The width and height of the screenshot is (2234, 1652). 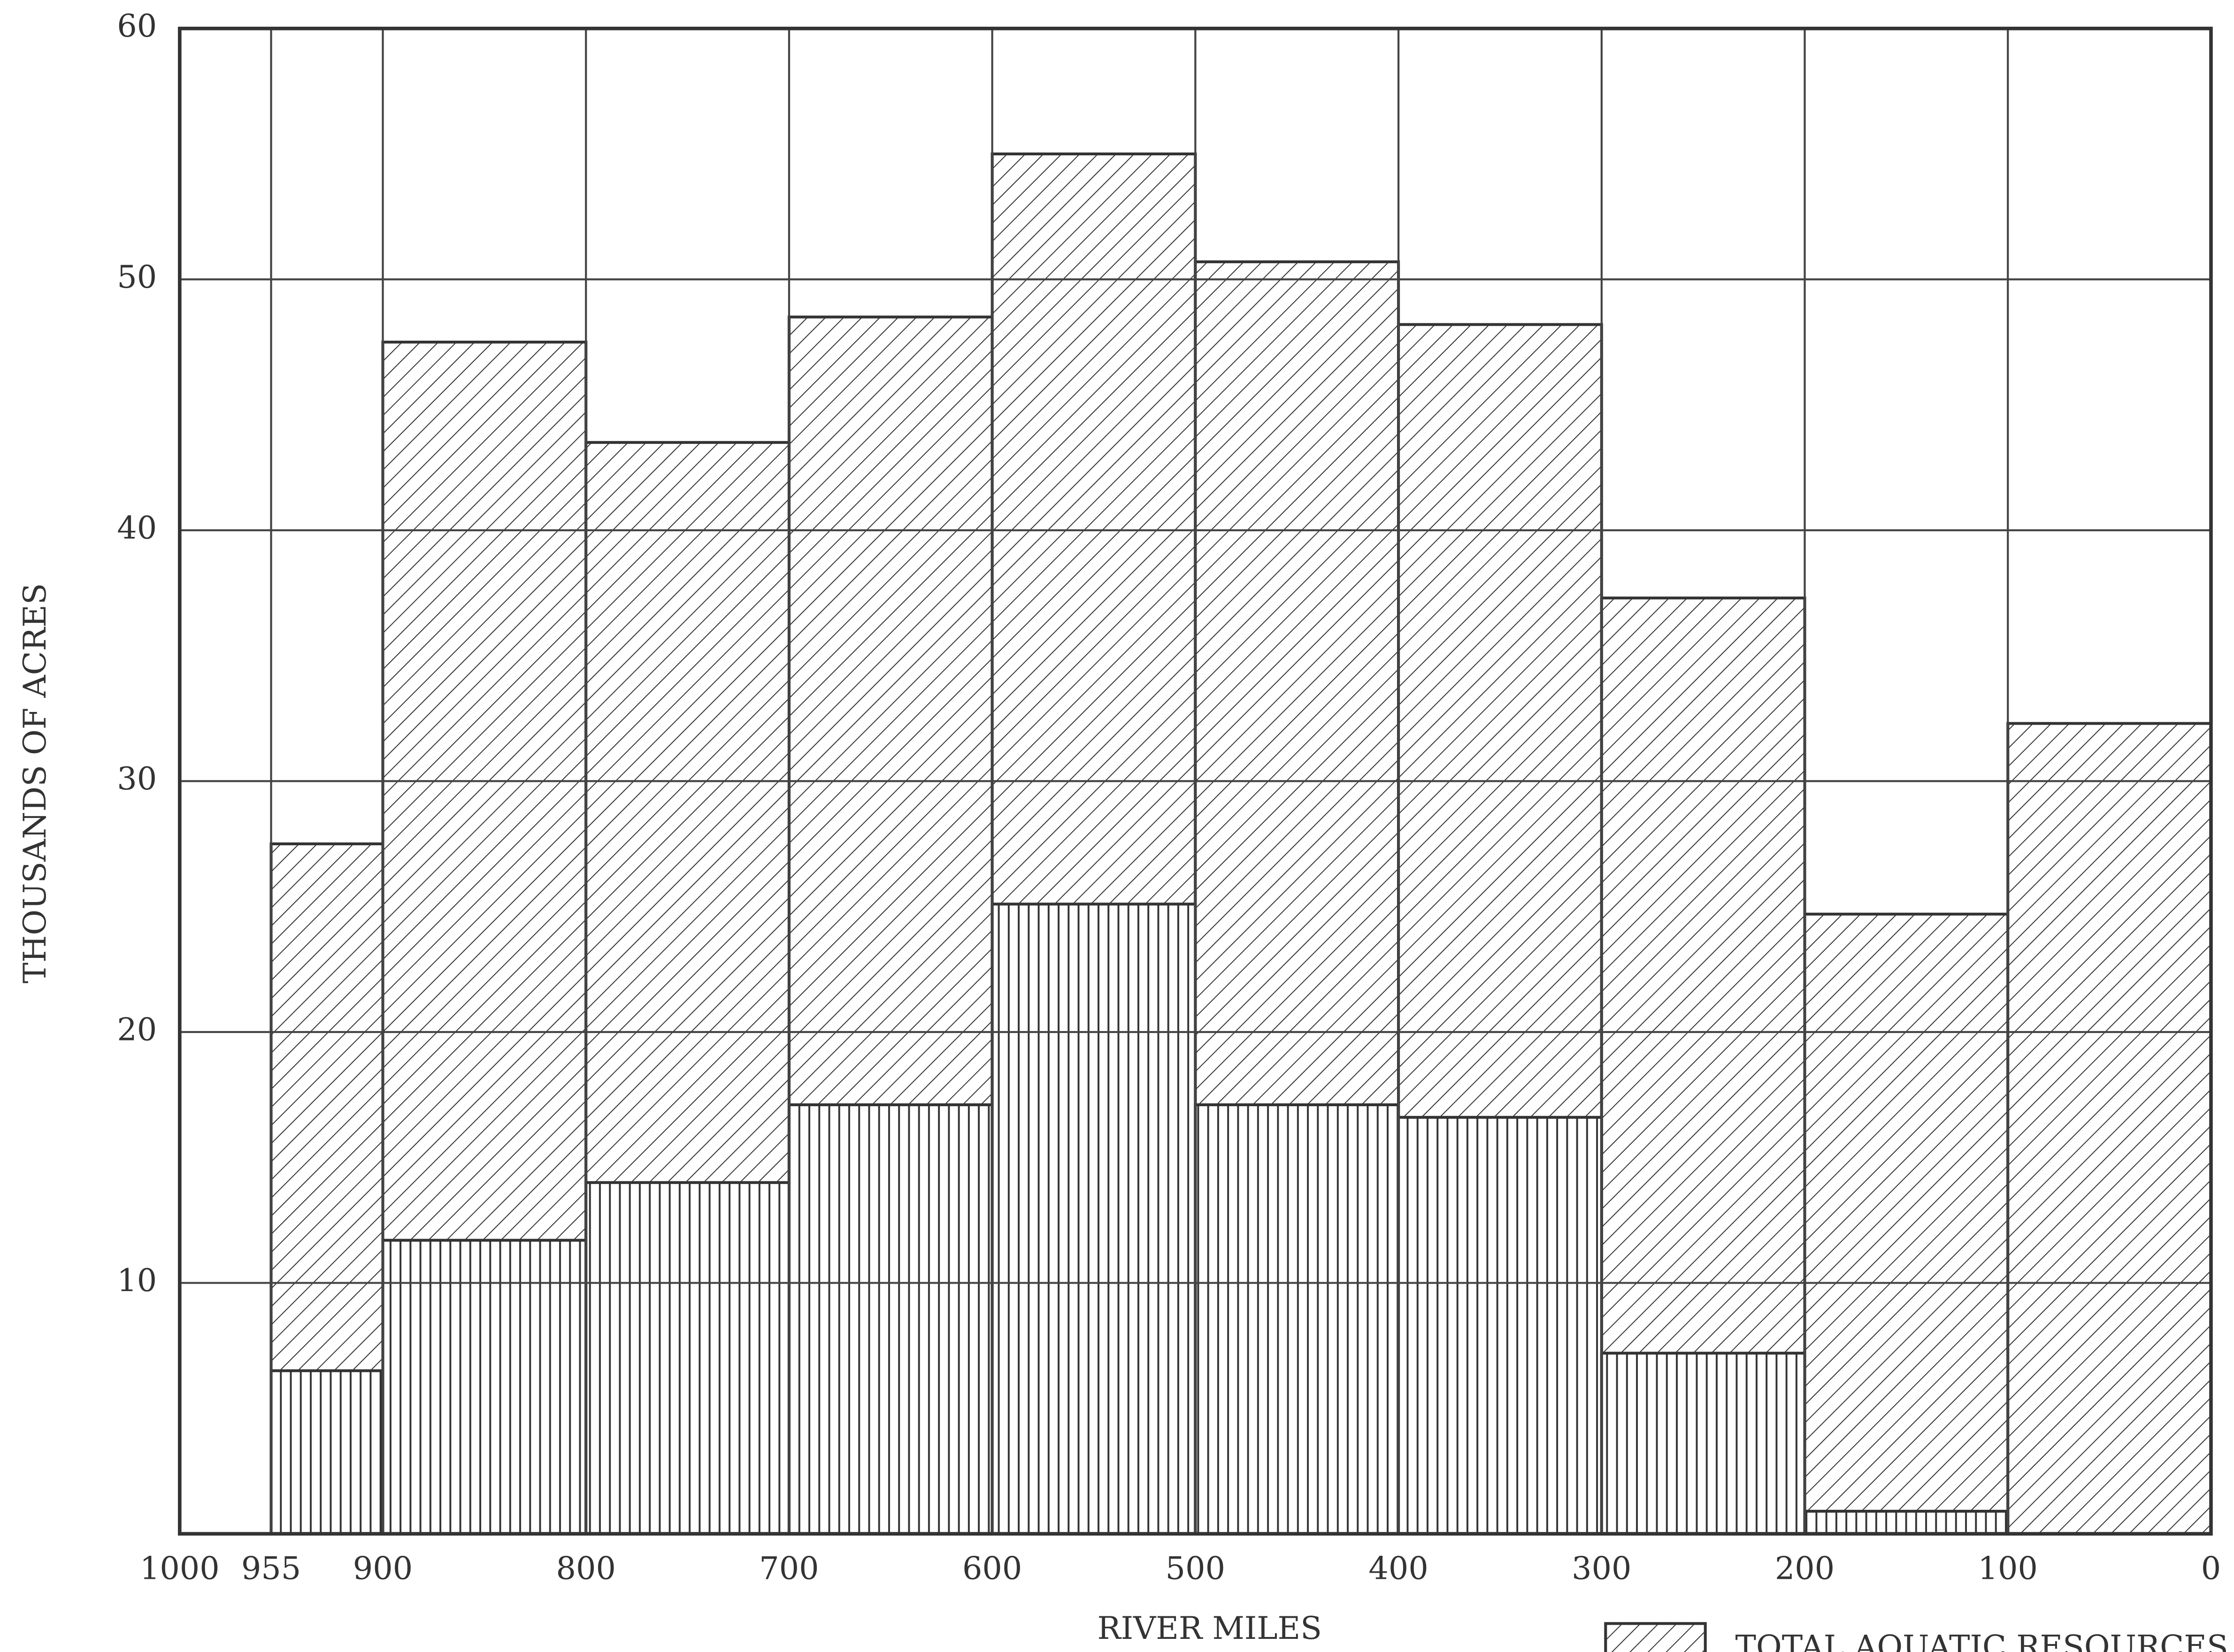 What do you see at coordinates (1602, 1568) in the screenshot?
I see `x-tick-label: 300` at bounding box center [1602, 1568].